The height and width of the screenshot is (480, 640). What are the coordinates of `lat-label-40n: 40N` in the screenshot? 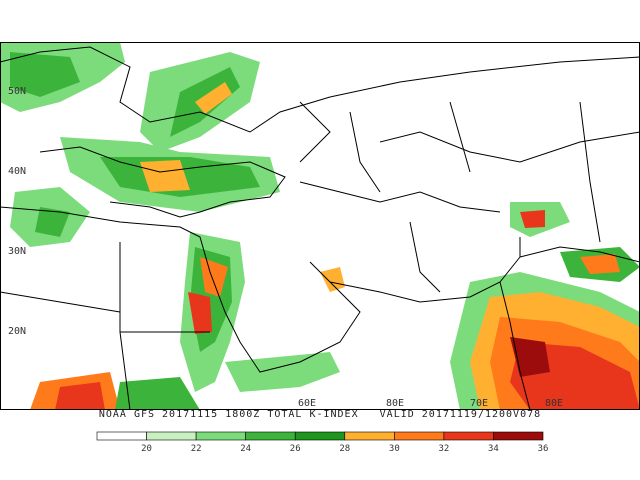 It's located at (17, 171).